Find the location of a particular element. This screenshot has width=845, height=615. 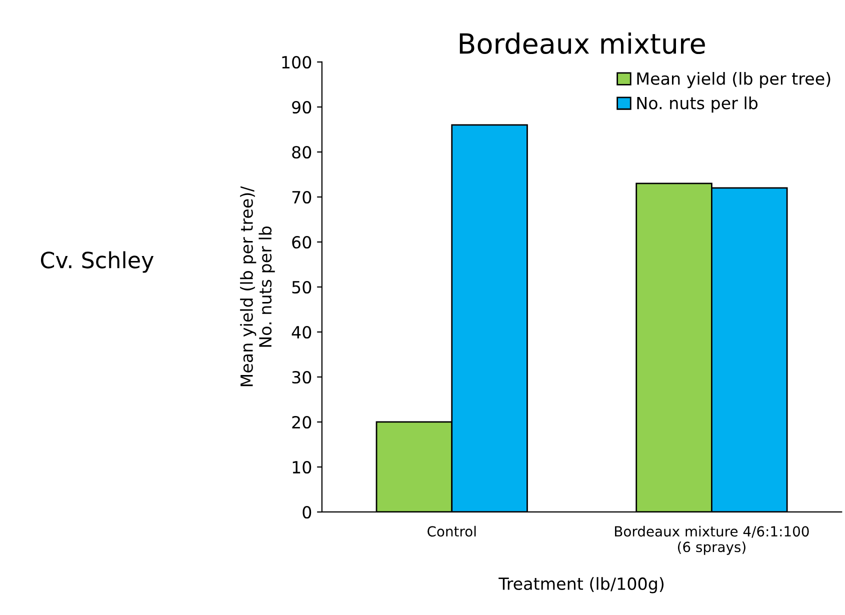

x-tick-label: Bordeaux mixture 4/6:1:100 (6 sprays) is located at coordinates (712, 540).